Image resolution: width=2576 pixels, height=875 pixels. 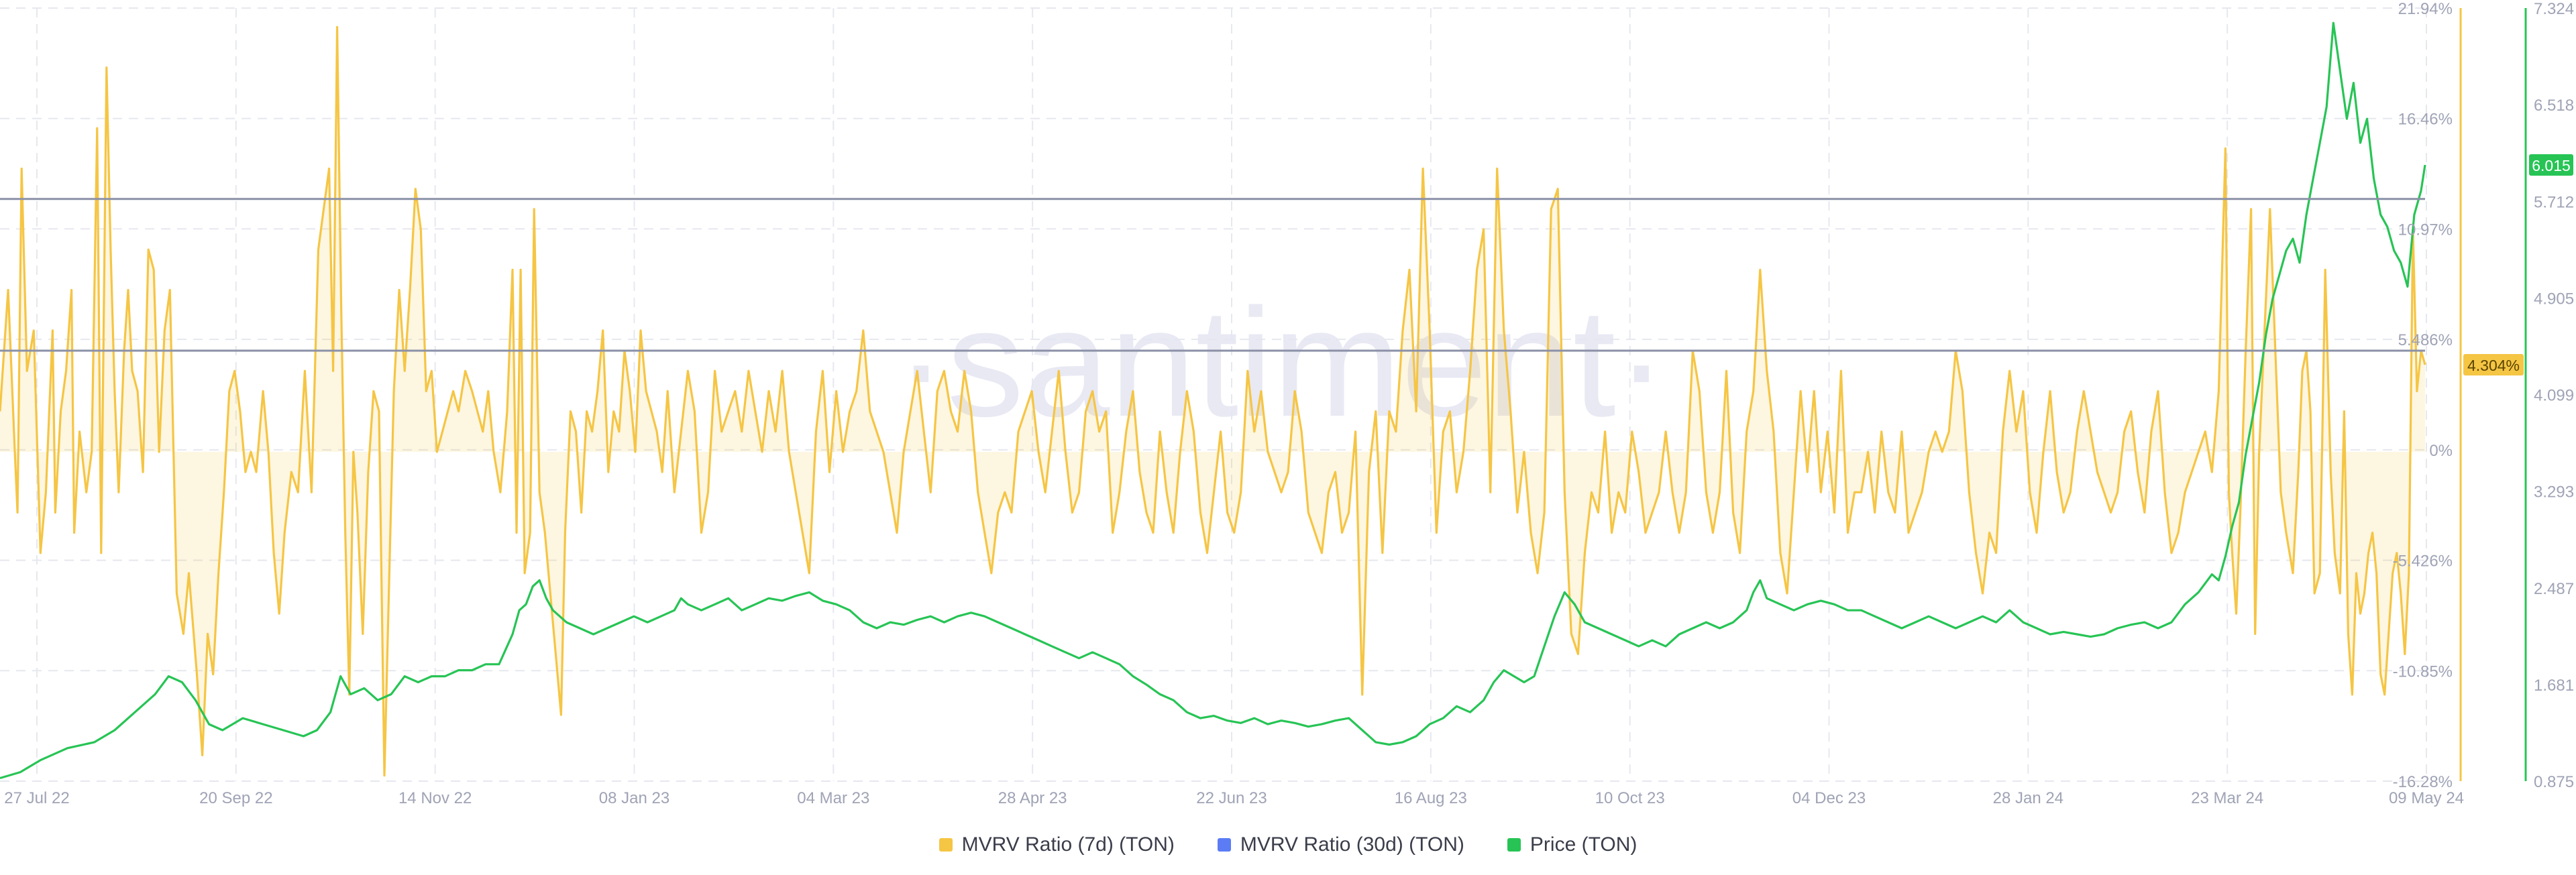 What do you see at coordinates (1431, 798) in the screenshot?
I see `x-tick-label: 16 Aug 23` at bounding box center [1431, 798].